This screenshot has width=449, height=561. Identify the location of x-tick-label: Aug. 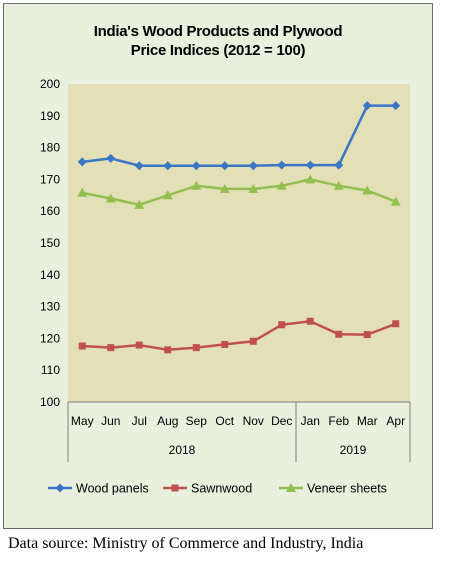
(167, 421).